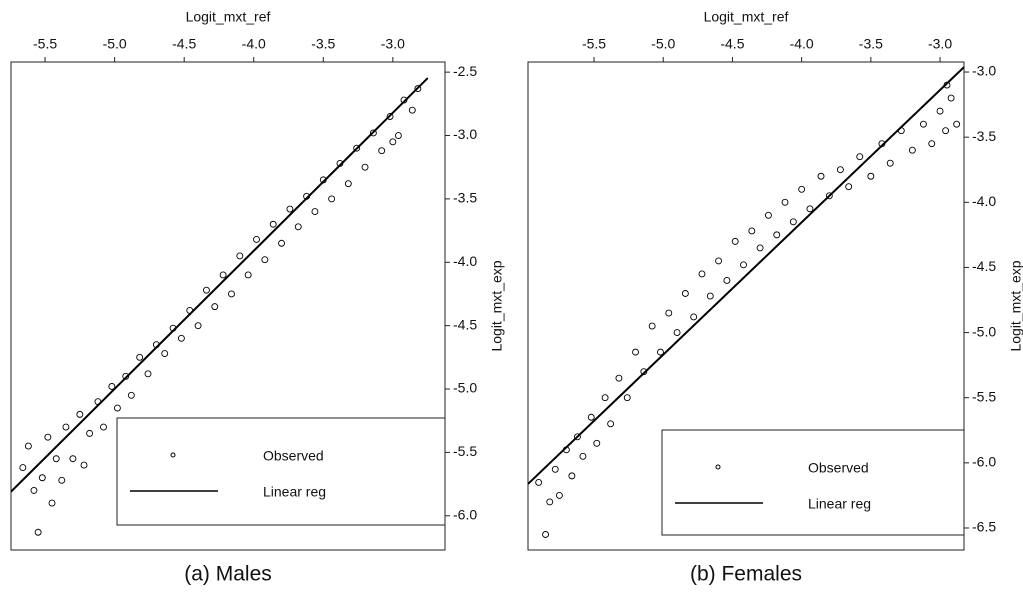 The height and width of the screenshot is (592, 1023). What do you see at coordinates (984, 527) in the screenshot?
I see `y-tick-label: -6.5` at bounding box center [984, 527].